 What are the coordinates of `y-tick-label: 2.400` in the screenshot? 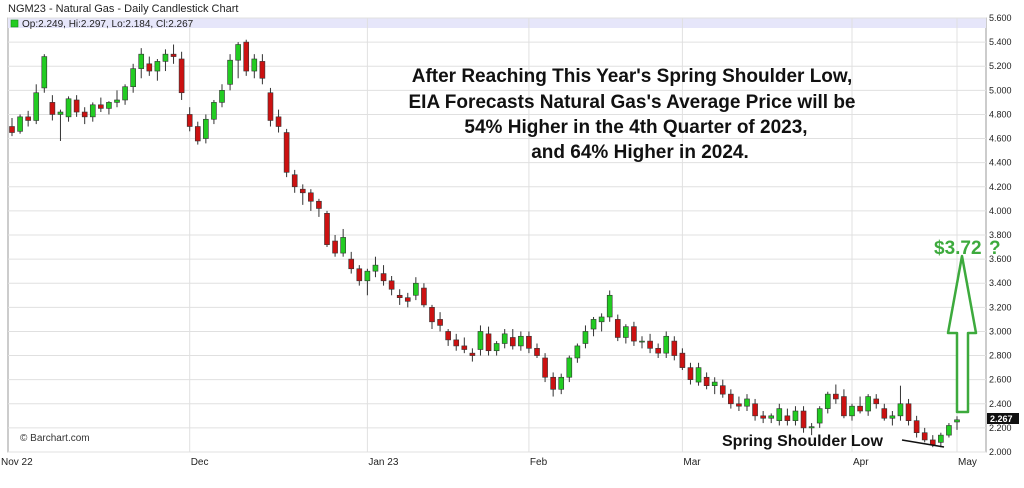 It's located at (1000, 404).